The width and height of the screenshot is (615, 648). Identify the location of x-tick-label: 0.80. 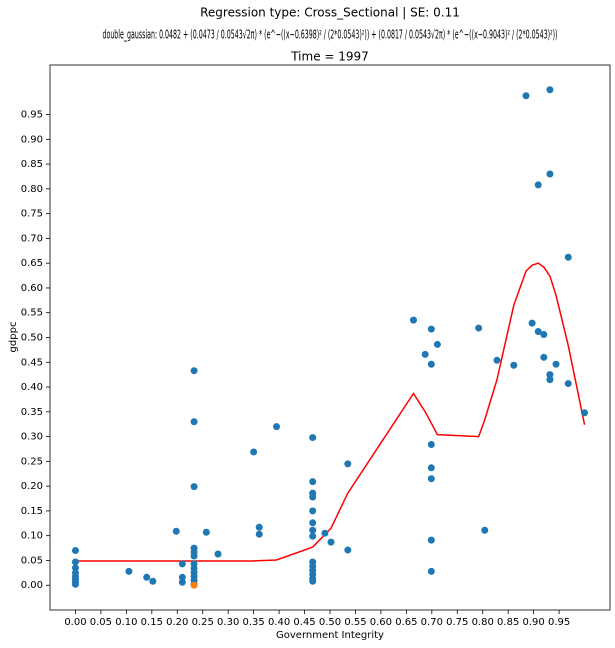
(483, 622).